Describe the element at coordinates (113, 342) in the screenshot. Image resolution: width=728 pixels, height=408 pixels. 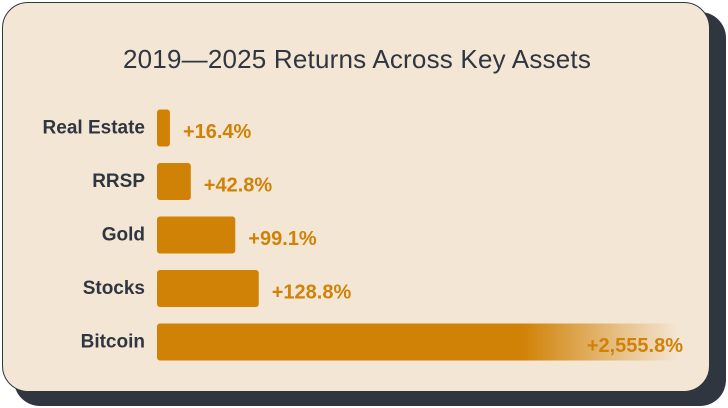
I see `category-label: Bitcoin` at that location.